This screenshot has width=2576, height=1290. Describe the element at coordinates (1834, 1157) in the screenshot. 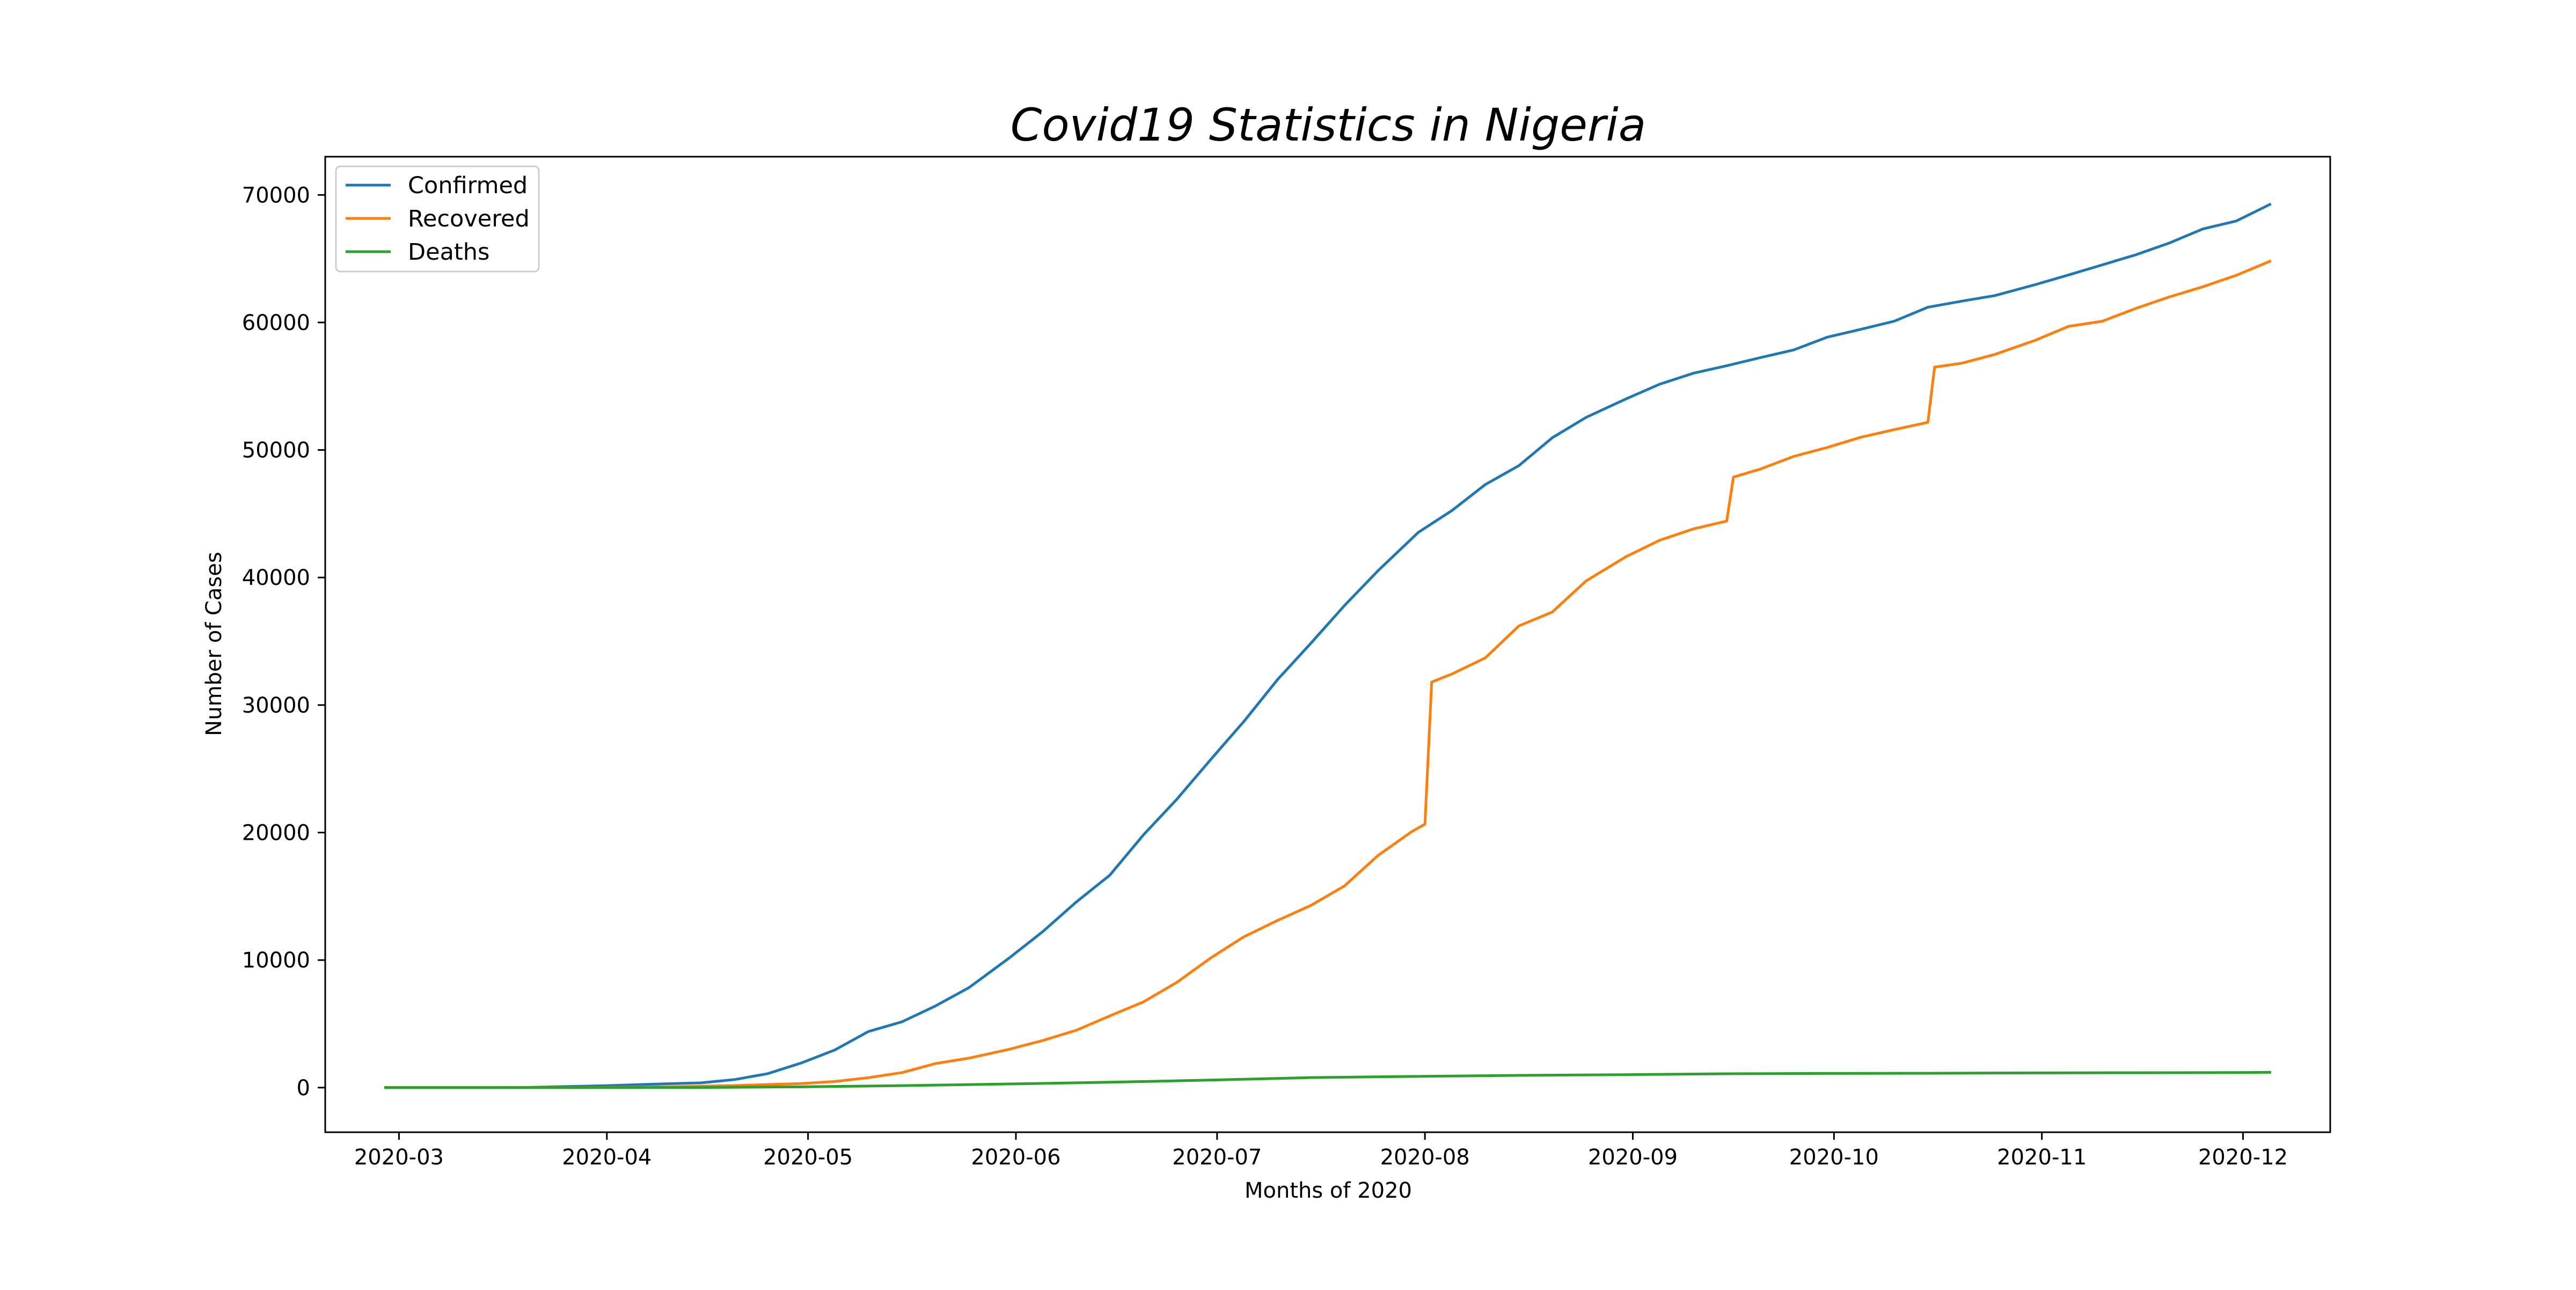

I see `x-tick-label: 2020-10` at that location.